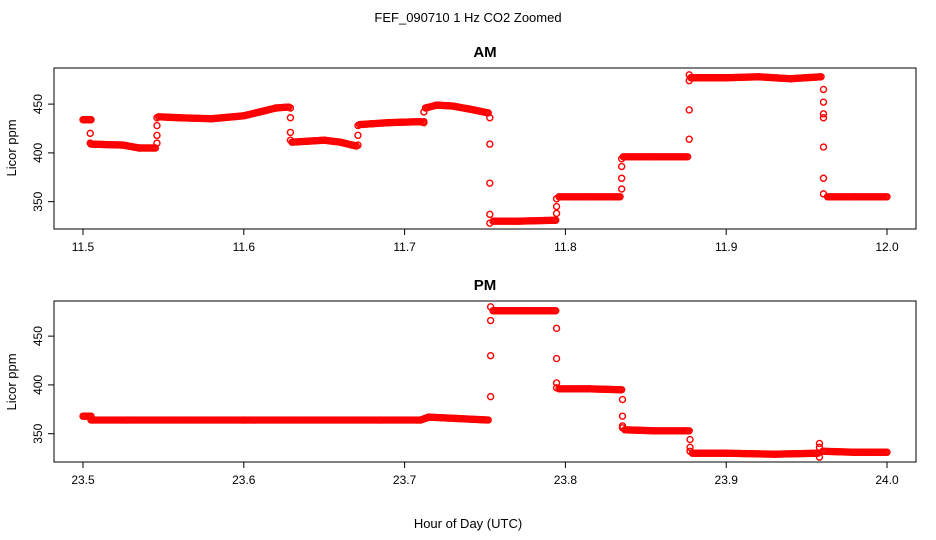 The height and width of the screenshot is (540, 936). What do you see at coordinates (83, 480) in the screenshot?
I see `x-tick-label: 23.5` at bounding box center [83, 480].